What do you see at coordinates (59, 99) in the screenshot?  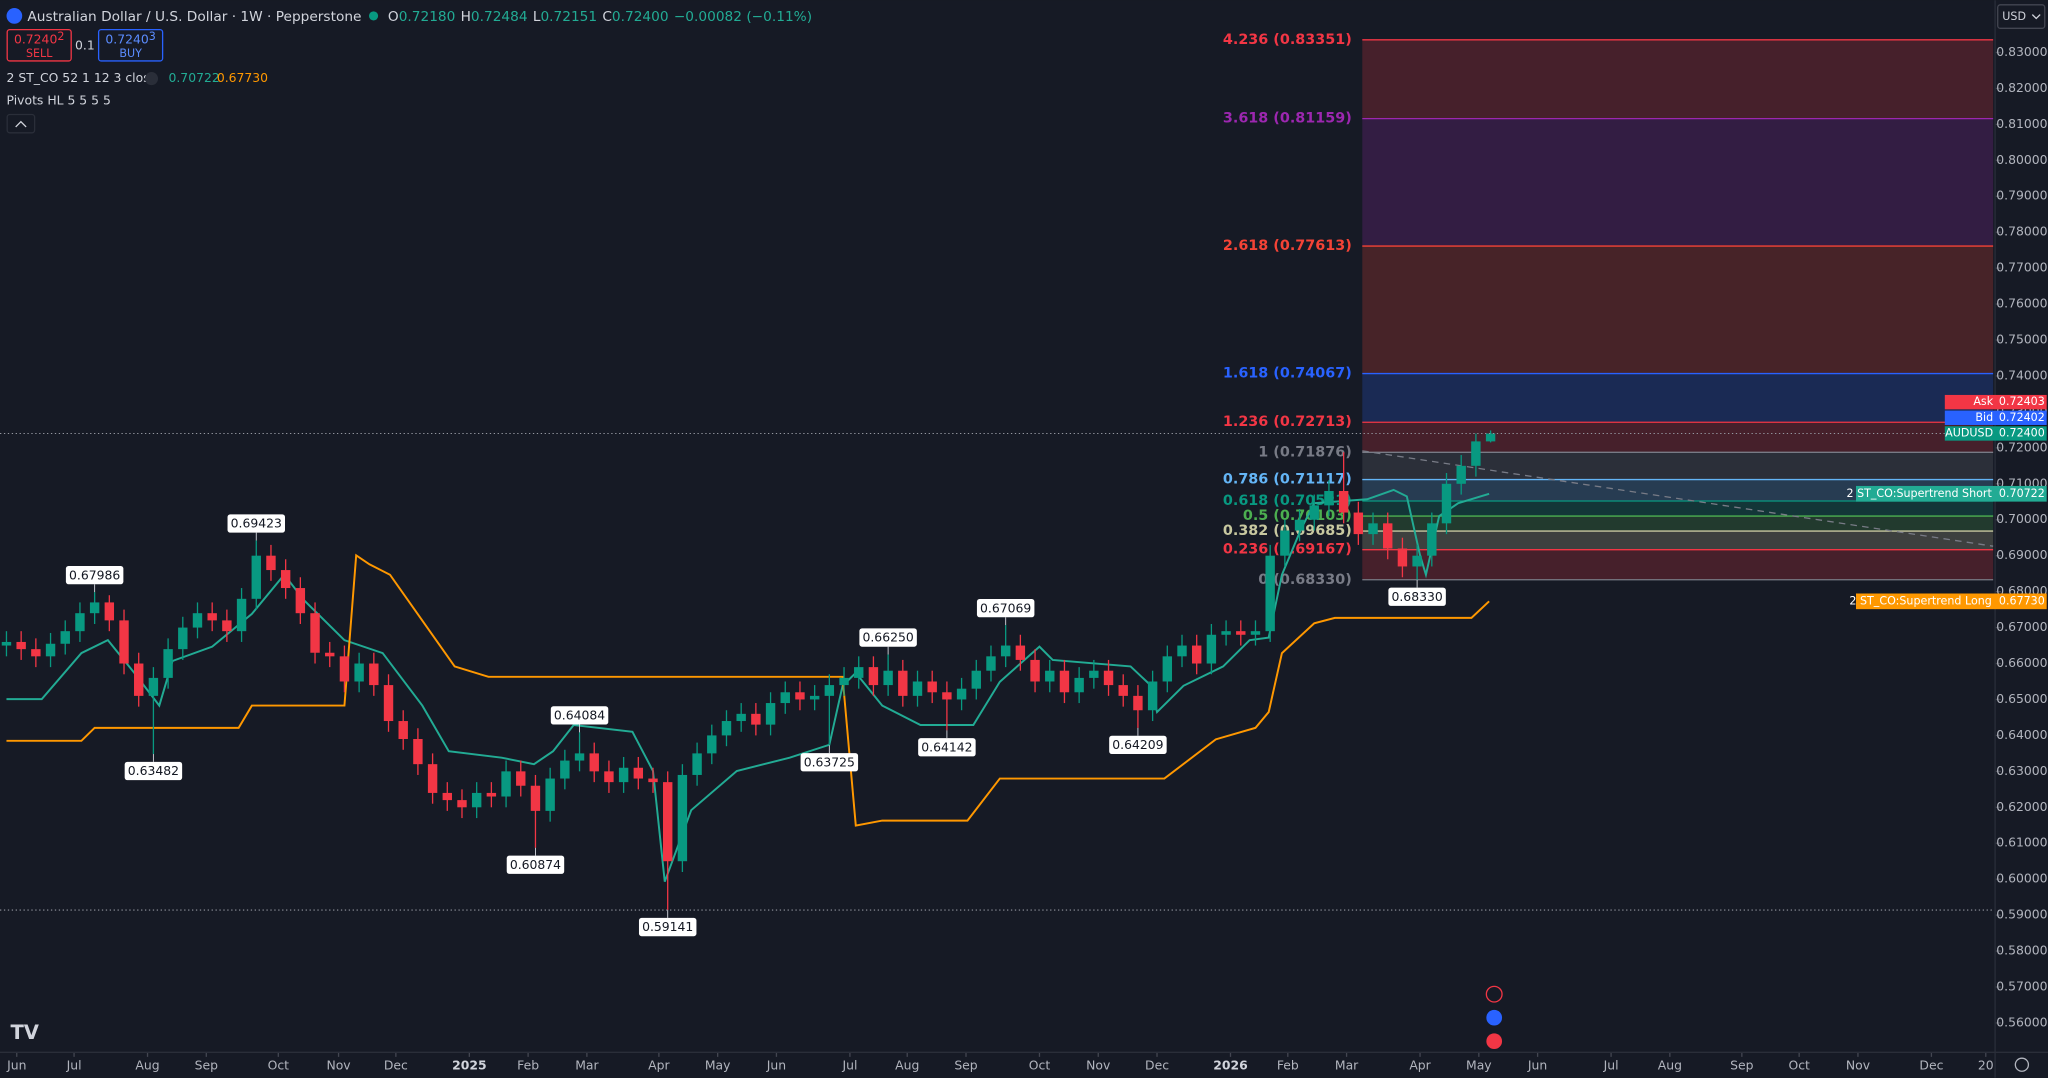 I see `pivots-indicator: Pivots HL 5 5 5 5` at bounding box center [59, 99].